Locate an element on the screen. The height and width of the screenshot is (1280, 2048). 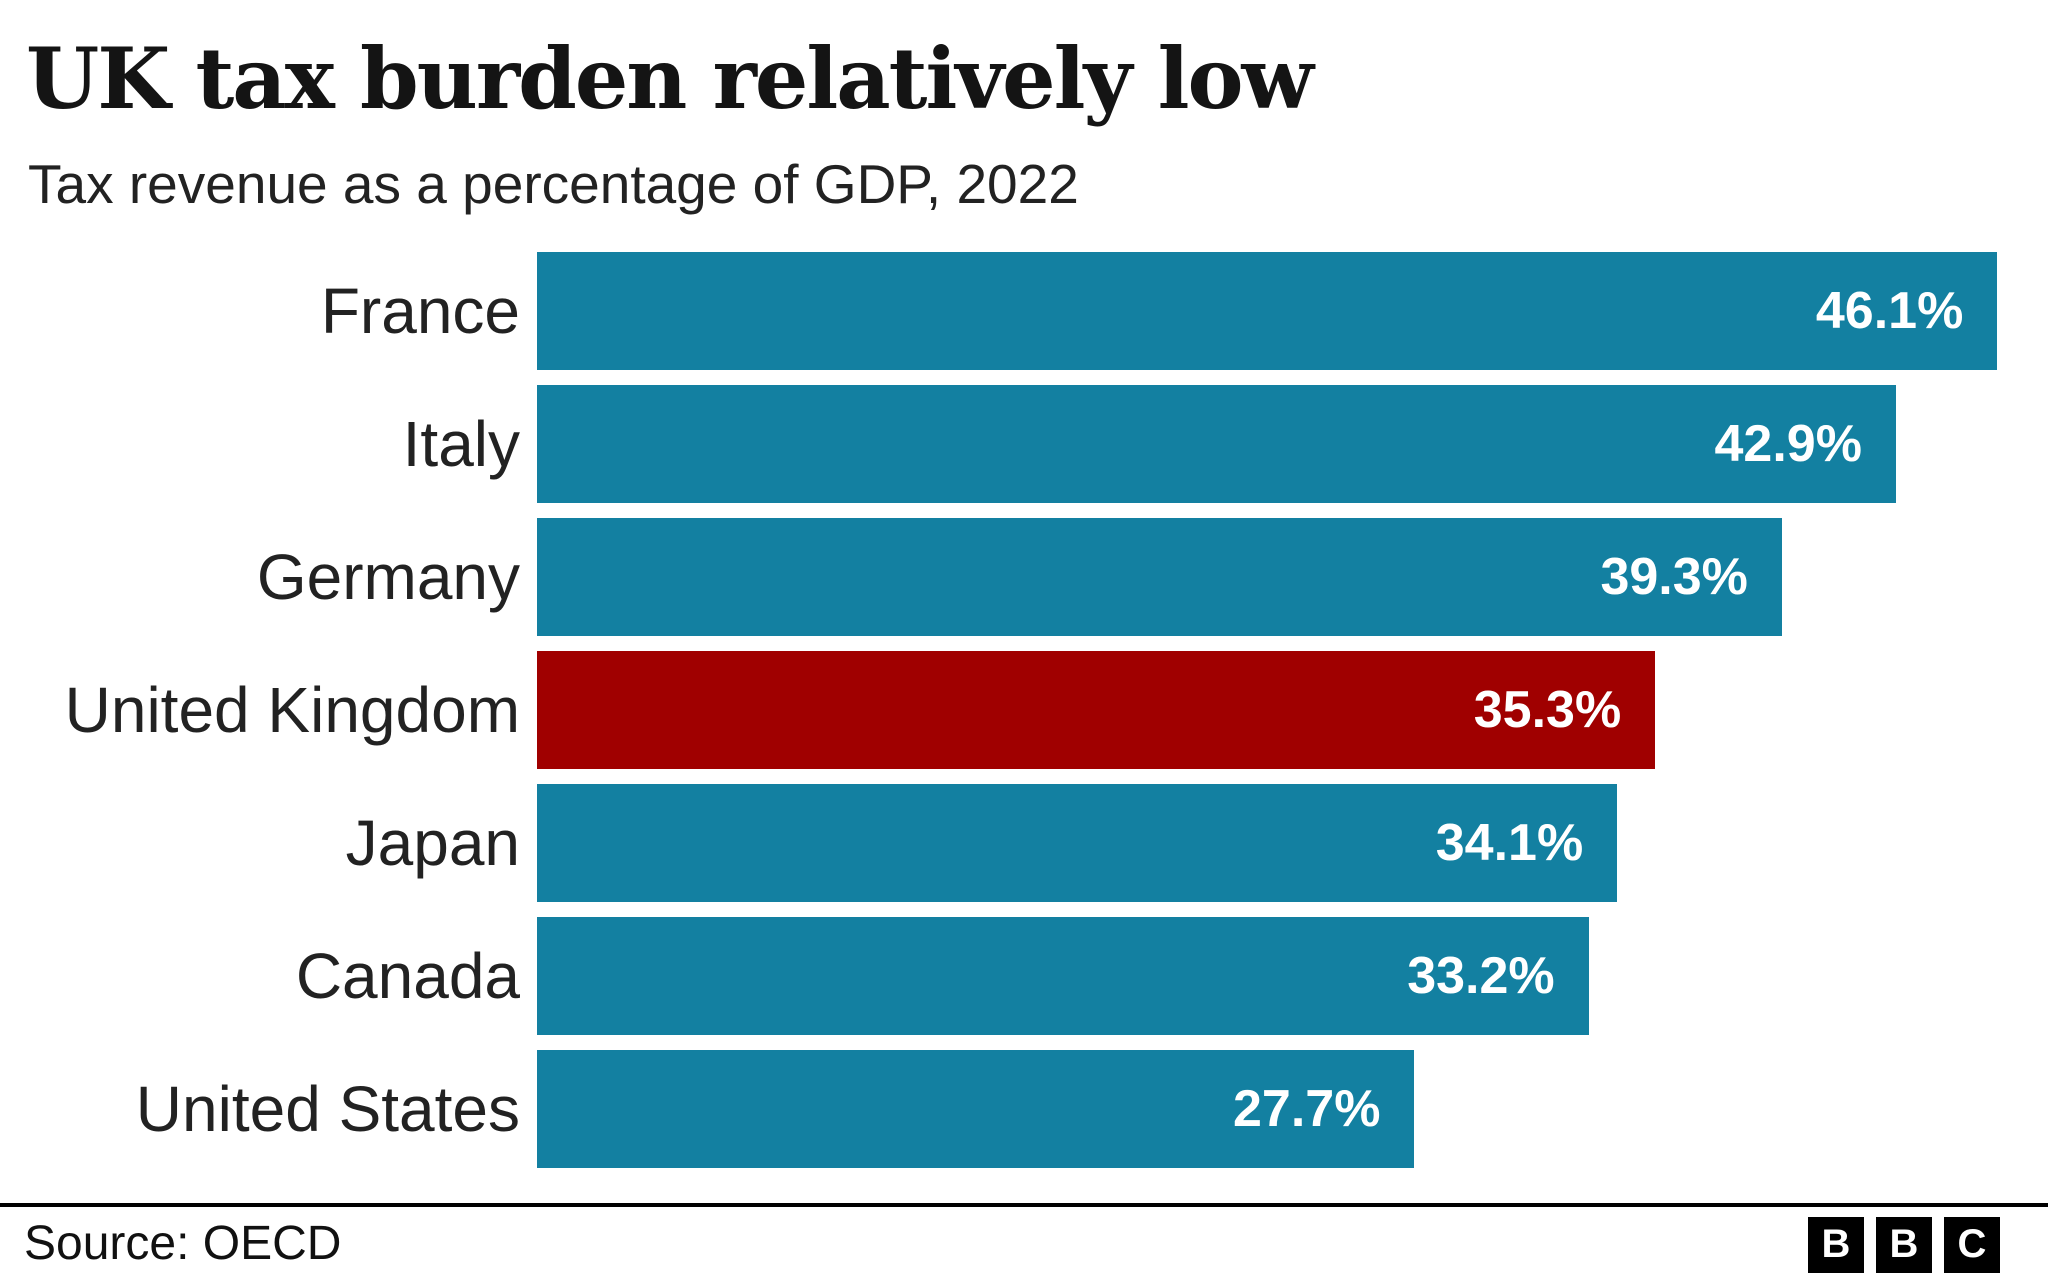
category-label-germany: Germany is located at coordinates (388, 576).